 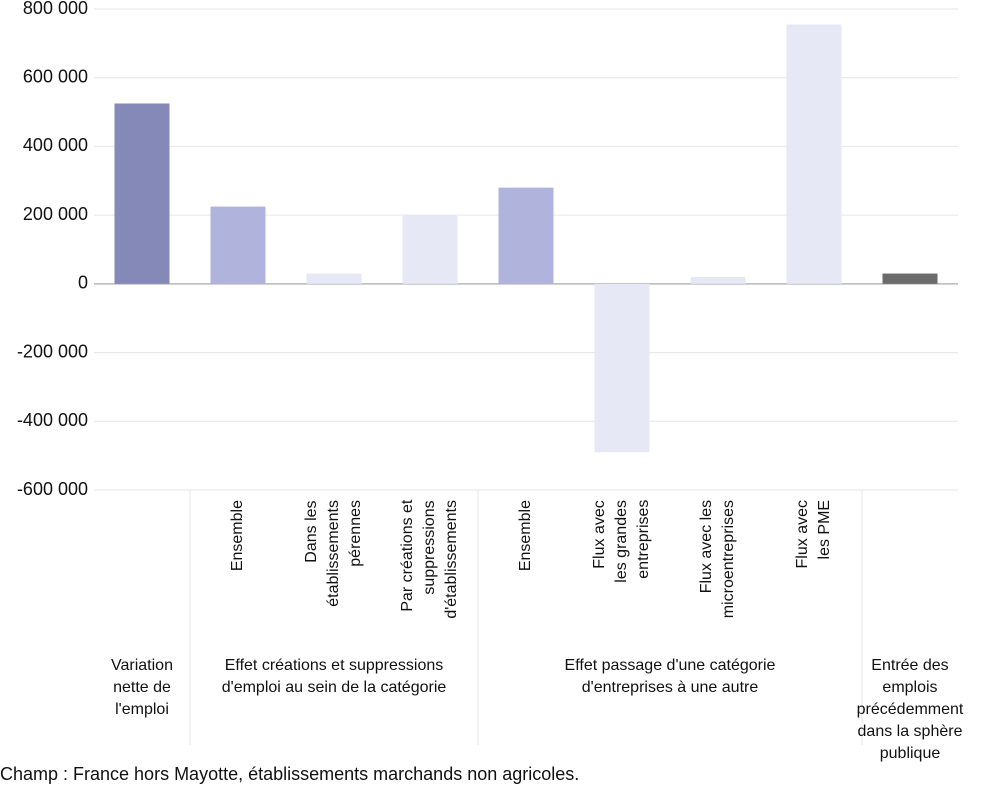 What do you see at coordinates (55, 214) in the screenshot?
I see `y-tick-label: 200 000` at bounding box center [55, 214].